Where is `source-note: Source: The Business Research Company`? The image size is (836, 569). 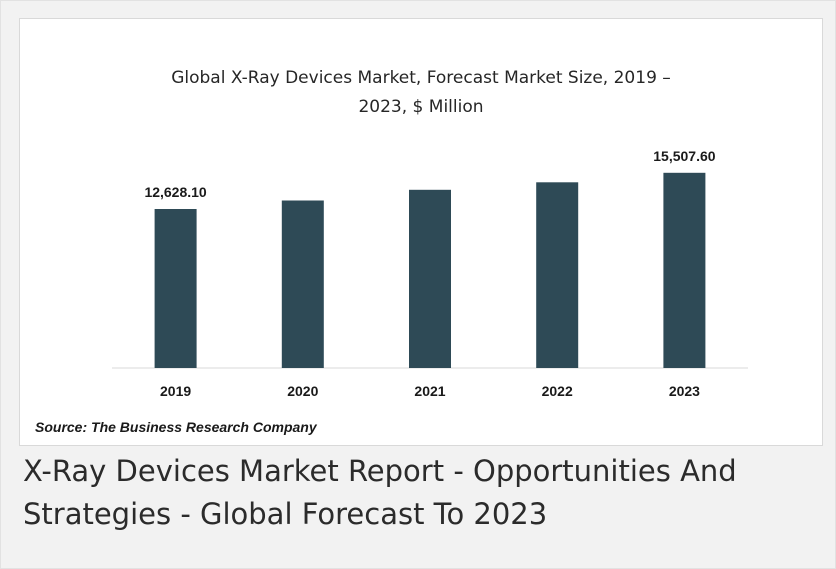 source-note: Source: The Business Research Company is located at coordinates (176, 427).